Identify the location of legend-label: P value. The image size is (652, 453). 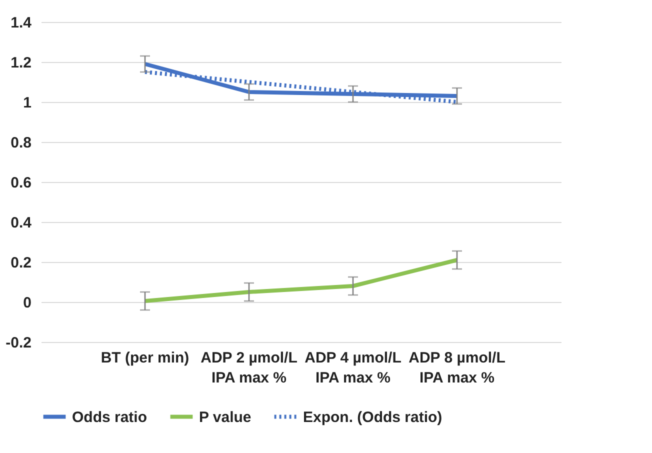
(225, 417).